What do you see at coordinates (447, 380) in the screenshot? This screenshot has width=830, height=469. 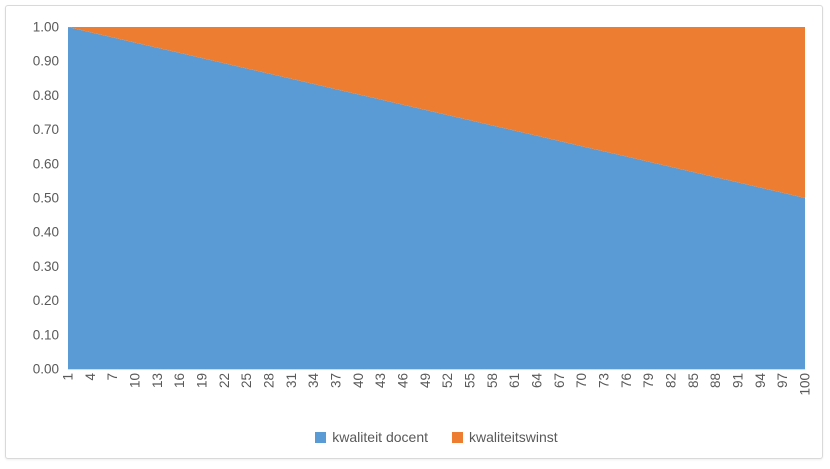 I see `x-axis-tick-label: 52` at bounding box center [447, 380].